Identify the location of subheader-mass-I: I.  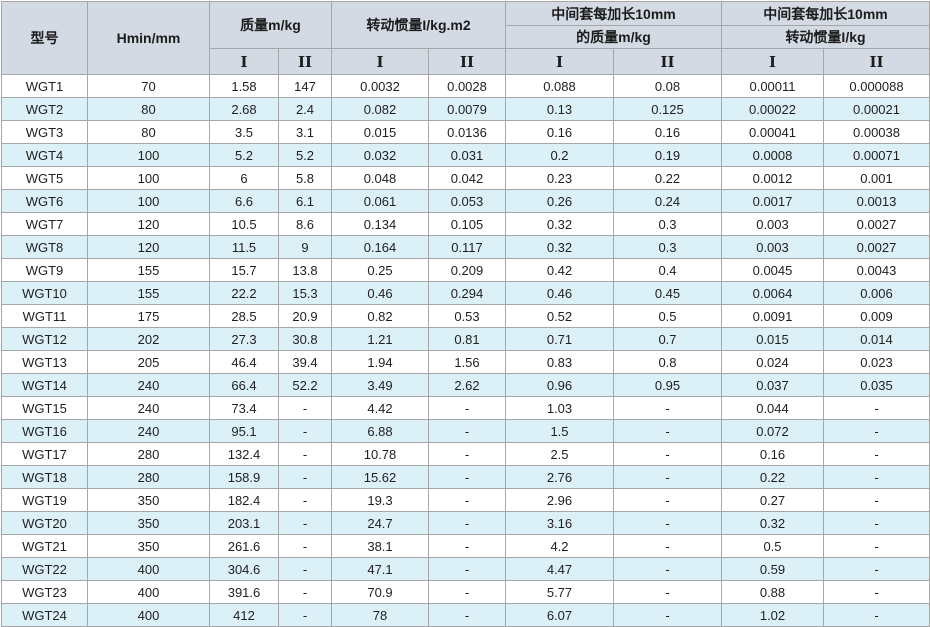
(244, 61).